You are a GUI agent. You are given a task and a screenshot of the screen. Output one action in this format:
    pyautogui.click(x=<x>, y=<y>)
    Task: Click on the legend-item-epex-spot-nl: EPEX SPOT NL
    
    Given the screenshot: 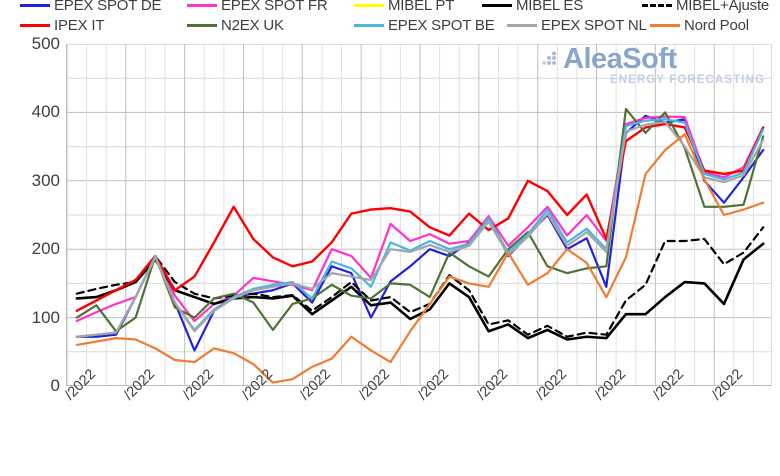 What is the action you would take?
    pyautogui.click(x=576, y=25)
    